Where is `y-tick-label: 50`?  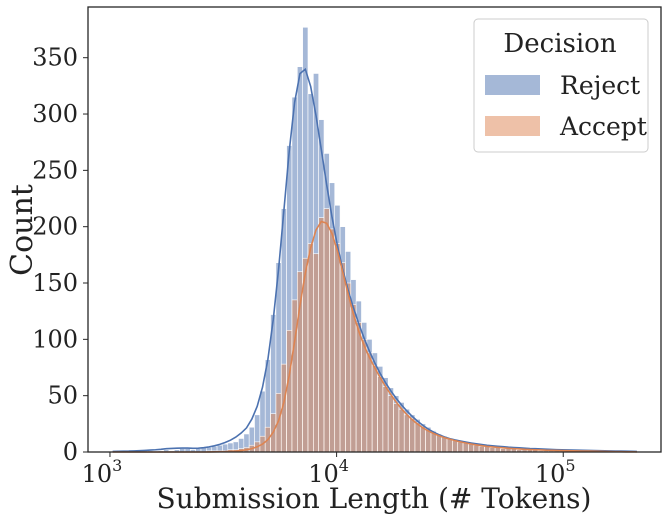
y-tick-label: 50 is located at coordinates (62, 396).